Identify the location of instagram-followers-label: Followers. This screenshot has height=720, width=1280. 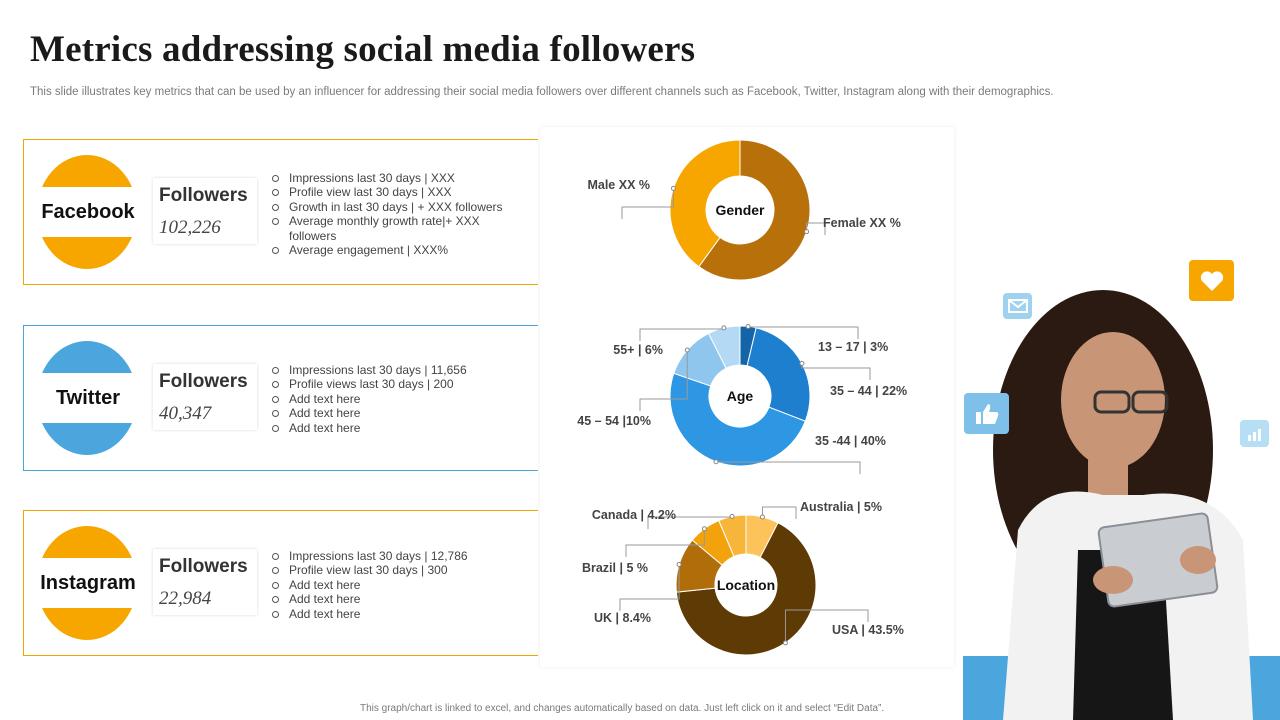
(203, 566).